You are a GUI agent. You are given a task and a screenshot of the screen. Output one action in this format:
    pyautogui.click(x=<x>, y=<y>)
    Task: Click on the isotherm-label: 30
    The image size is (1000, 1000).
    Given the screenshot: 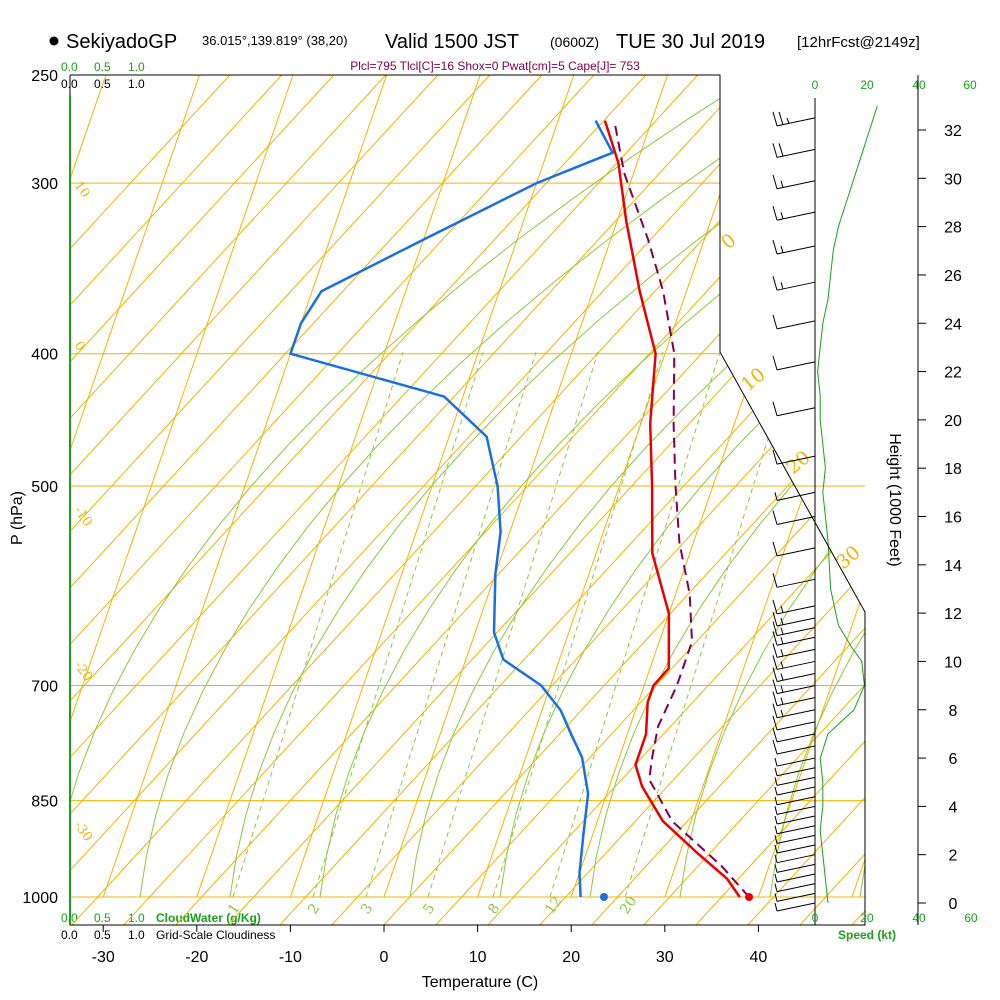 What is the action you would take?
    pyautogui.click(x=848, y=557)
    